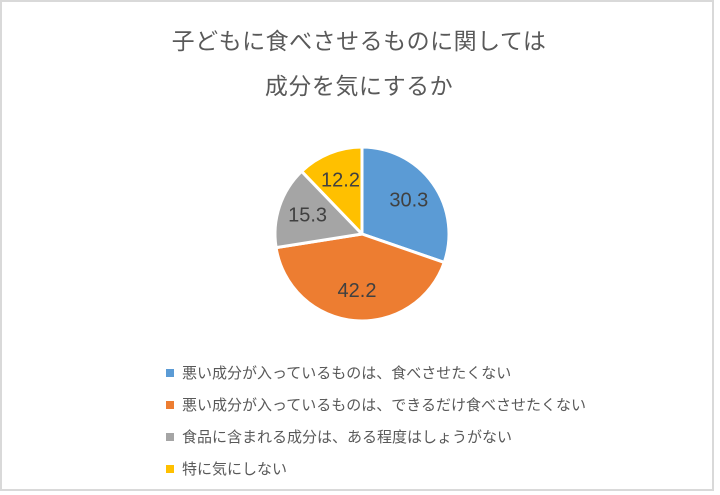  What do you see at coordinates (340, 181) in the screenshot?
I see `pie-data-label-3: 12.2` at bounding box center [340, 181].